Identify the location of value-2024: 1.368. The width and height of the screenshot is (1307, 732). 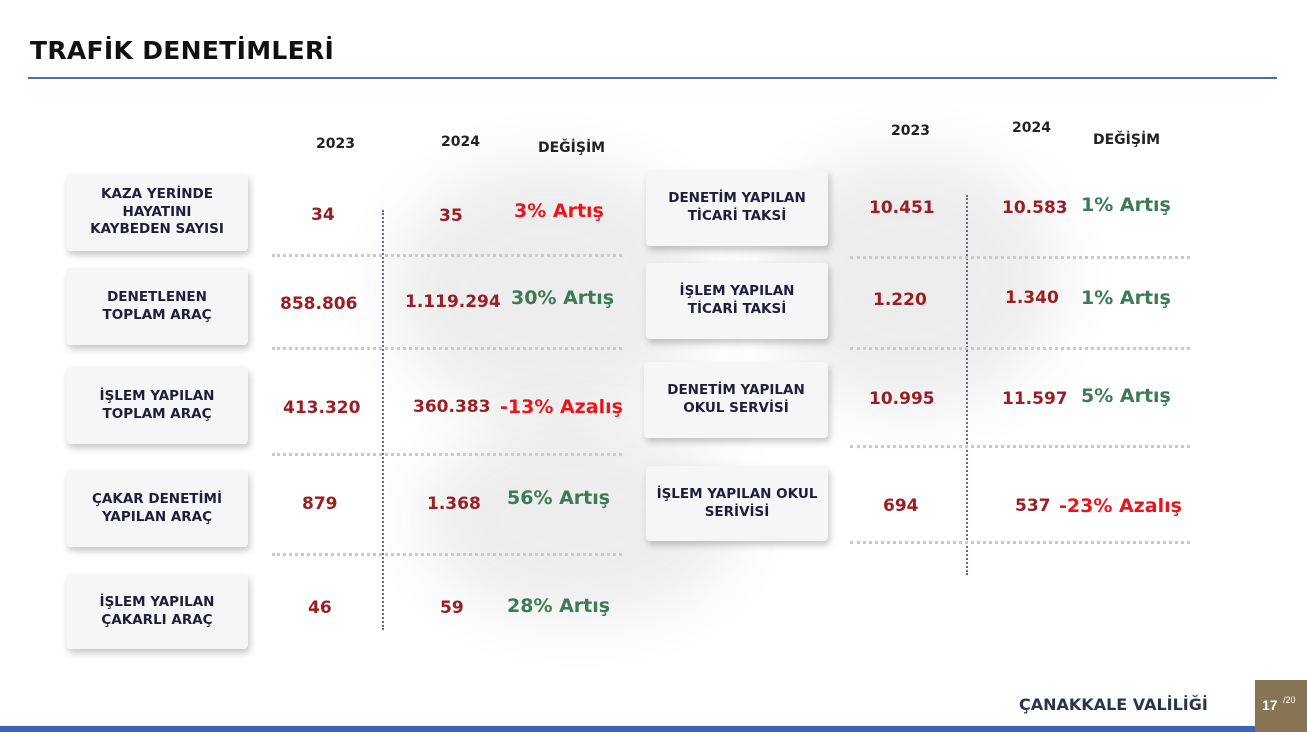
(454, 504).